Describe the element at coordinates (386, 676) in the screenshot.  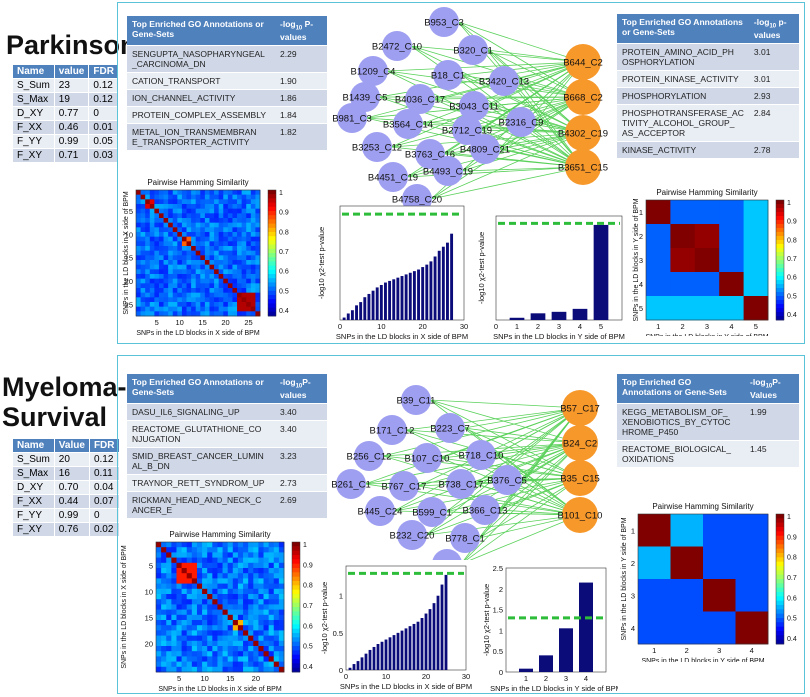
I see `bar-xtick: 10` at that location.